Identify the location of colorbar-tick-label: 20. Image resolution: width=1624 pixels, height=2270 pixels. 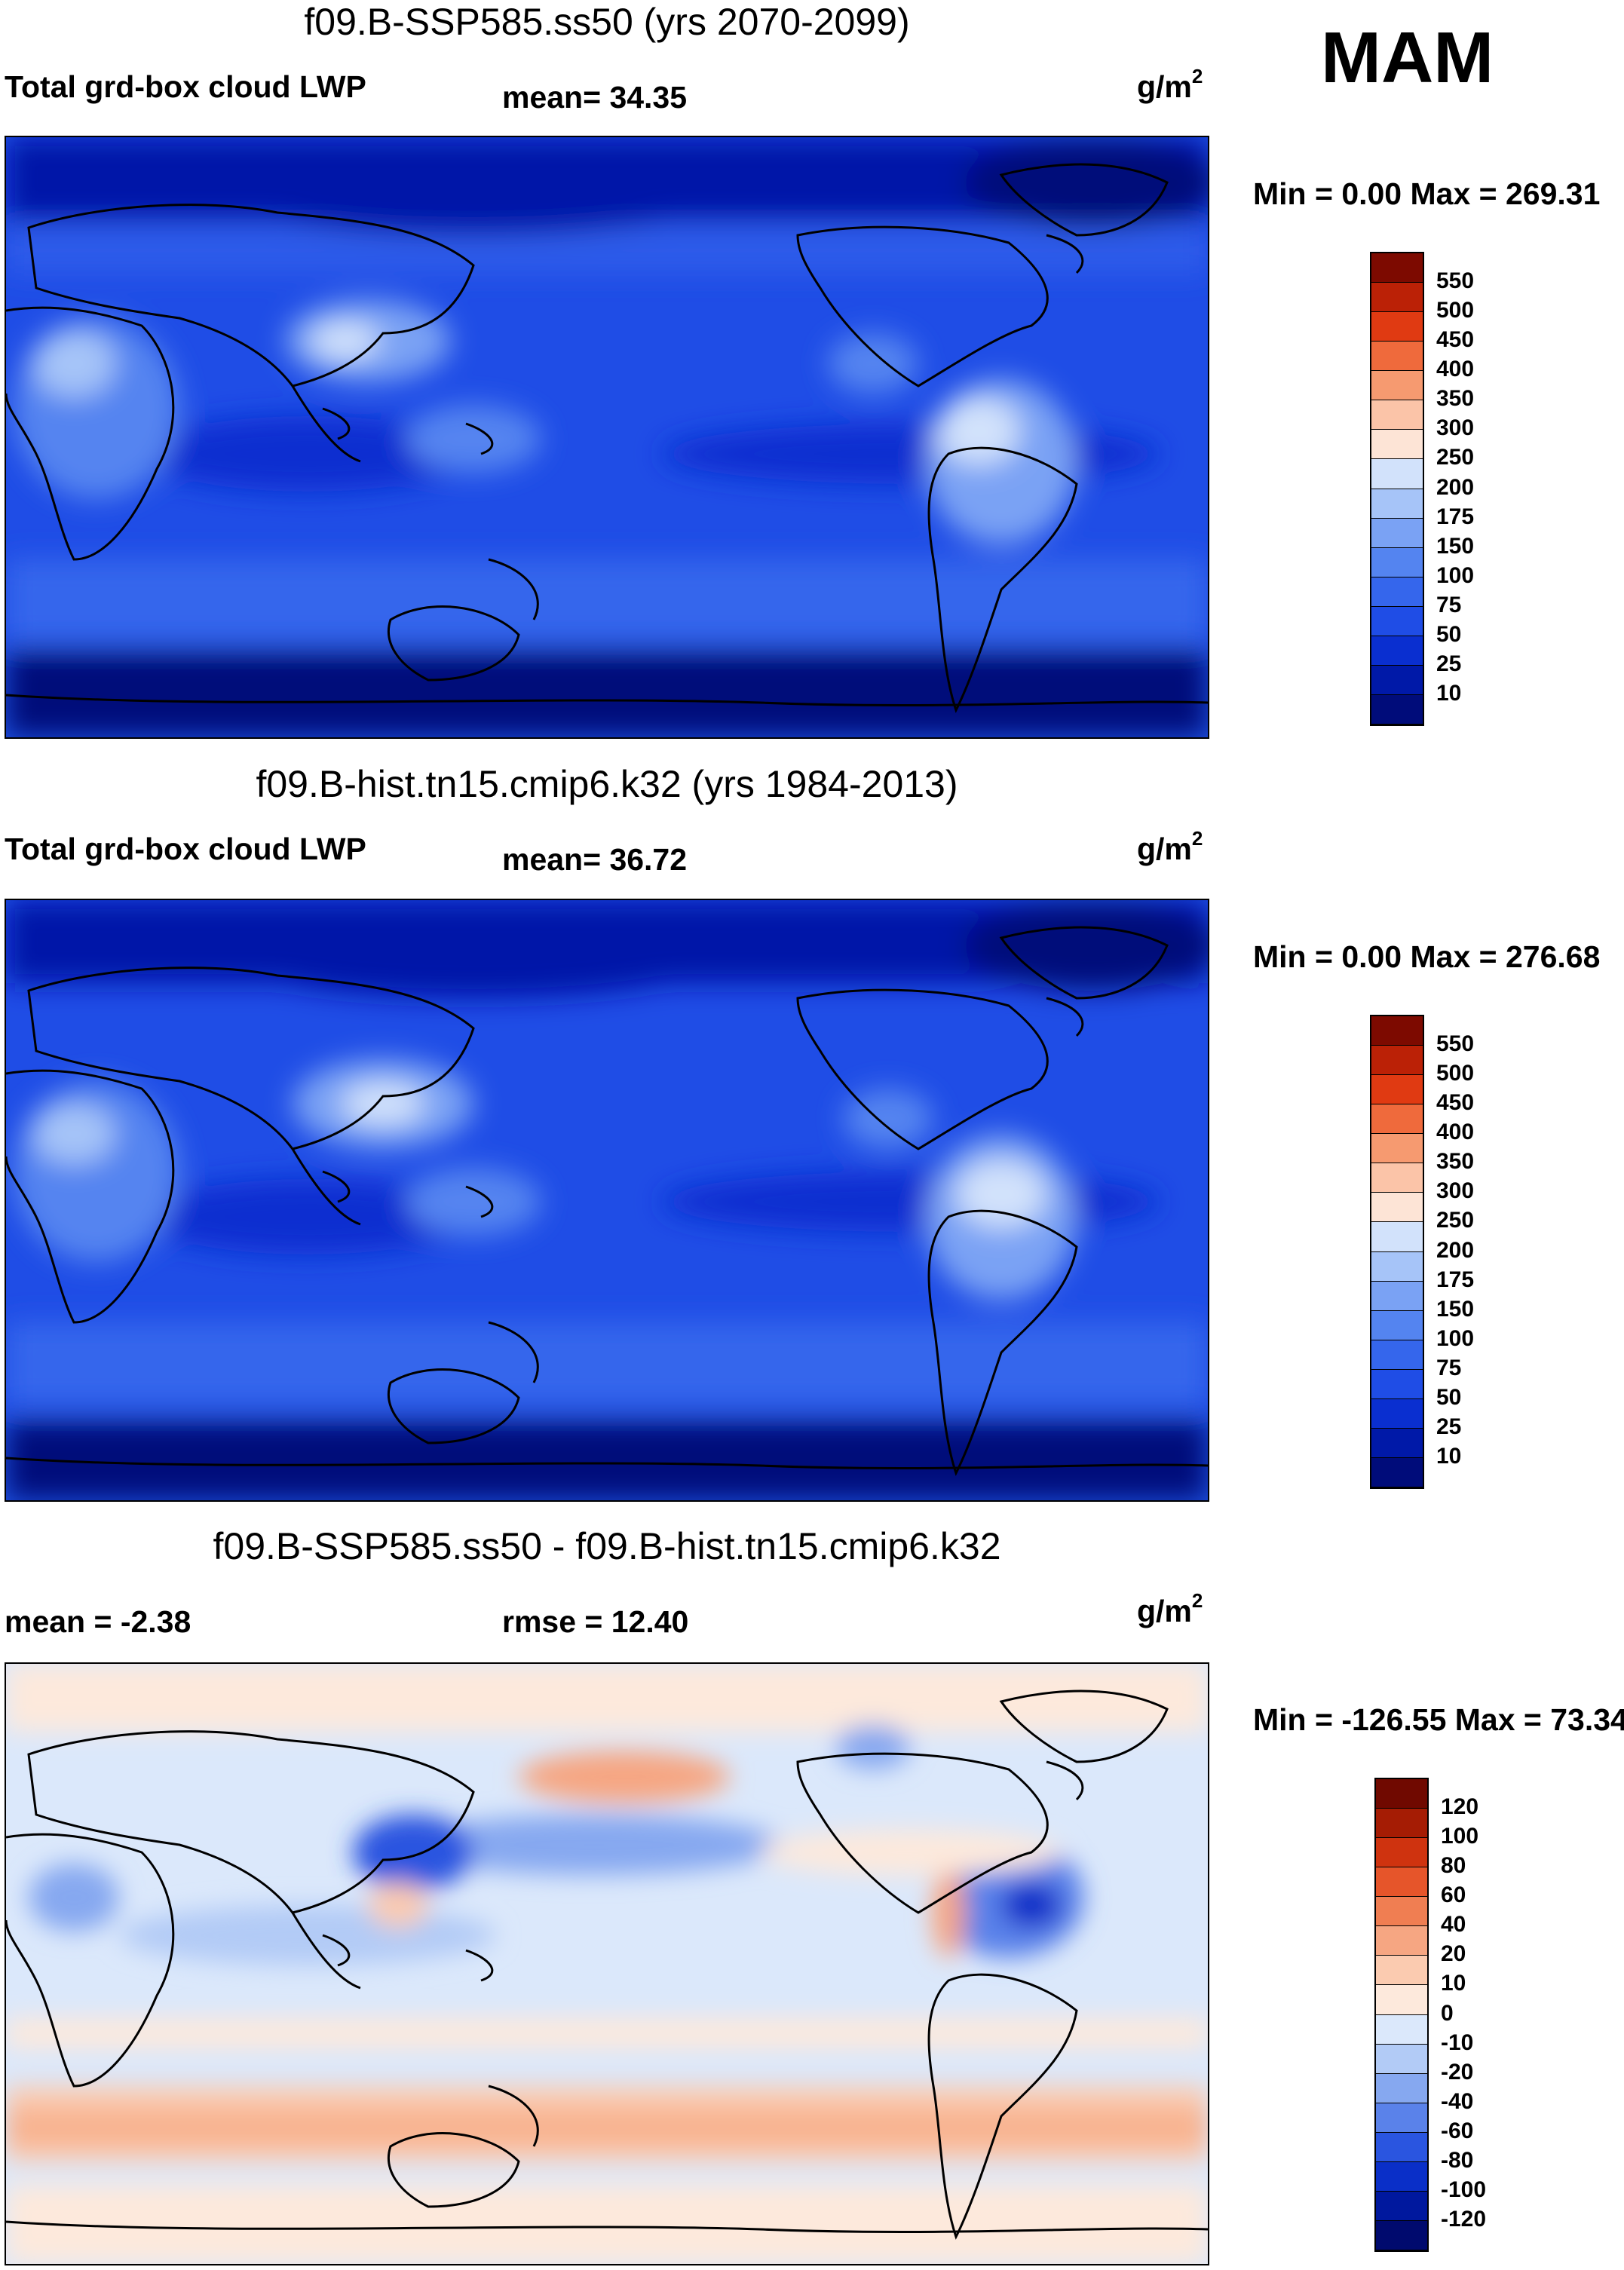
(1454, 1954).